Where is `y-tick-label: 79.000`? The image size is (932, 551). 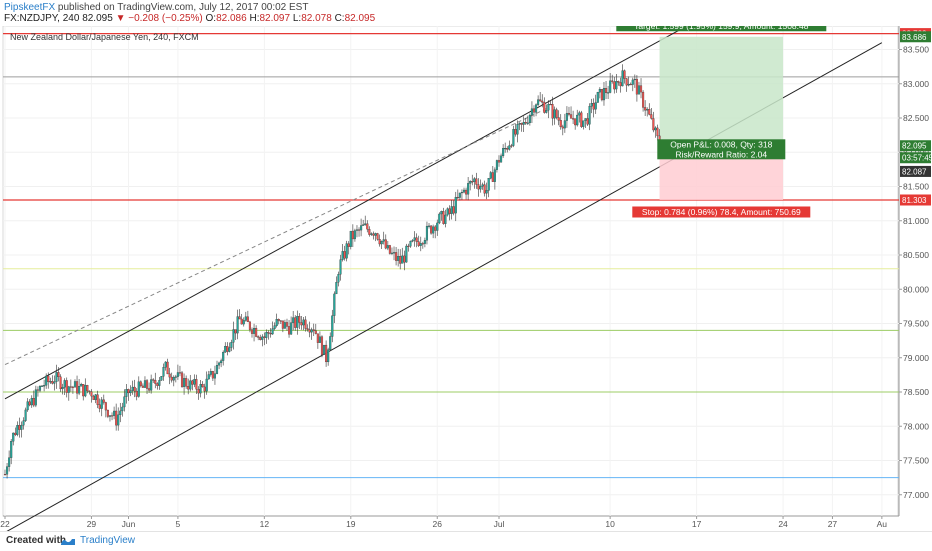
y-tick-label: 79.000 is located at coordinates (916, 358).